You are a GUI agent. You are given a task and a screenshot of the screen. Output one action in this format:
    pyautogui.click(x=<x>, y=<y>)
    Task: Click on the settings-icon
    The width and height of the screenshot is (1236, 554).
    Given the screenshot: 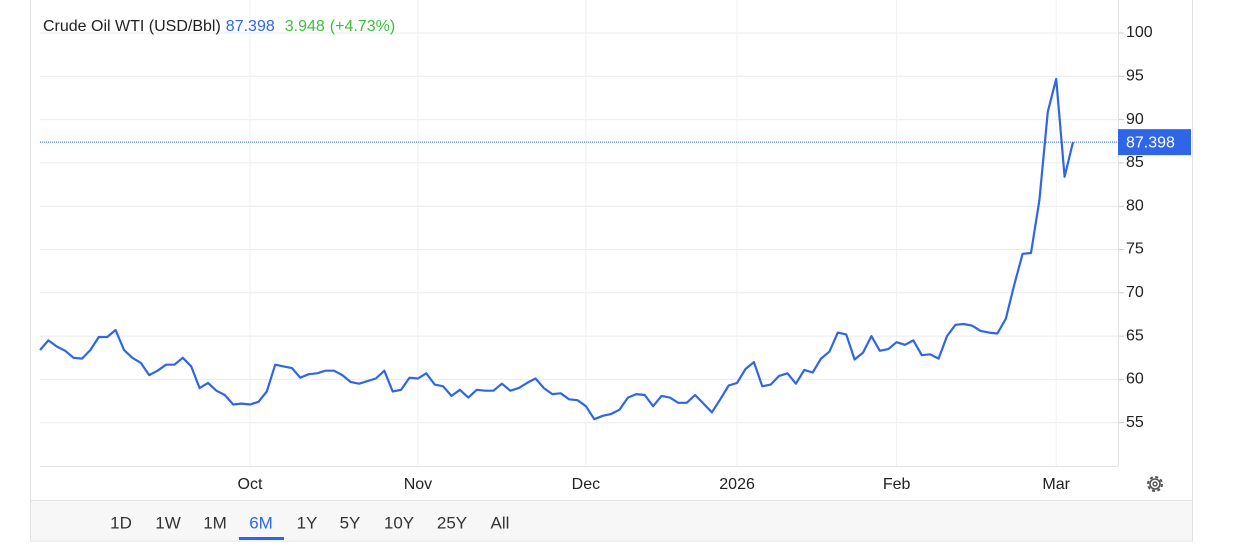 What is the action you would take?
    pyautogui.click(x=1155, y=484)
    